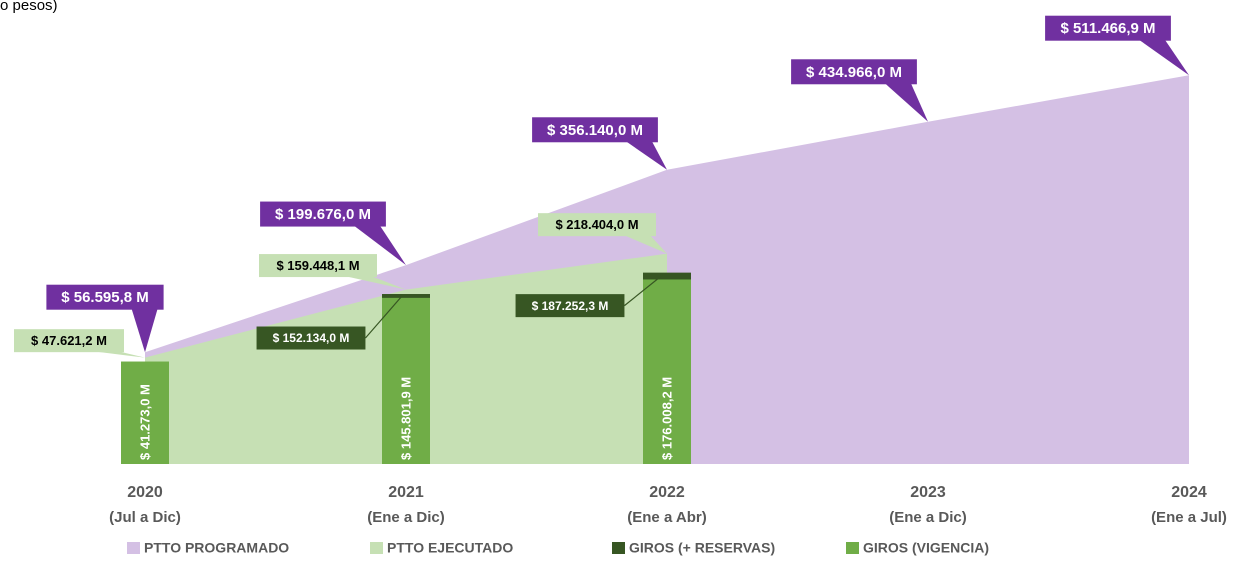 Image resolution: width=1253 pixels, height=584 pixels. I want to click on bar-label: $ 145.801,9 M, so click(405, 418).